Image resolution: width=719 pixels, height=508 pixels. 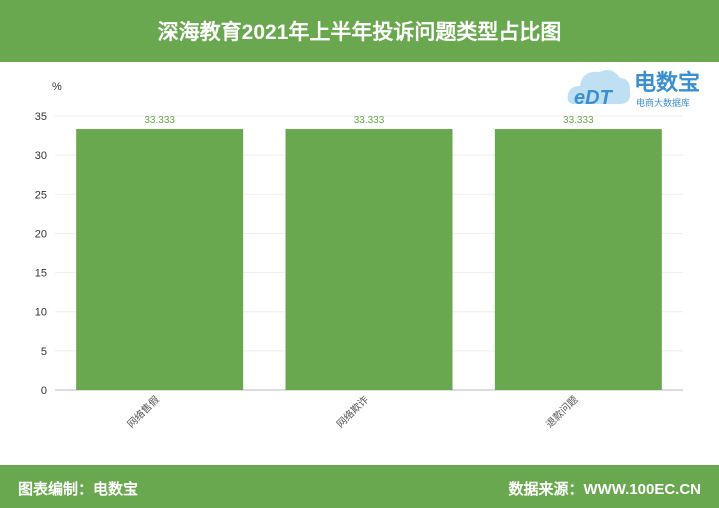 I want to click on x-tick-label: 退款问题, so click(x=561, y=411).